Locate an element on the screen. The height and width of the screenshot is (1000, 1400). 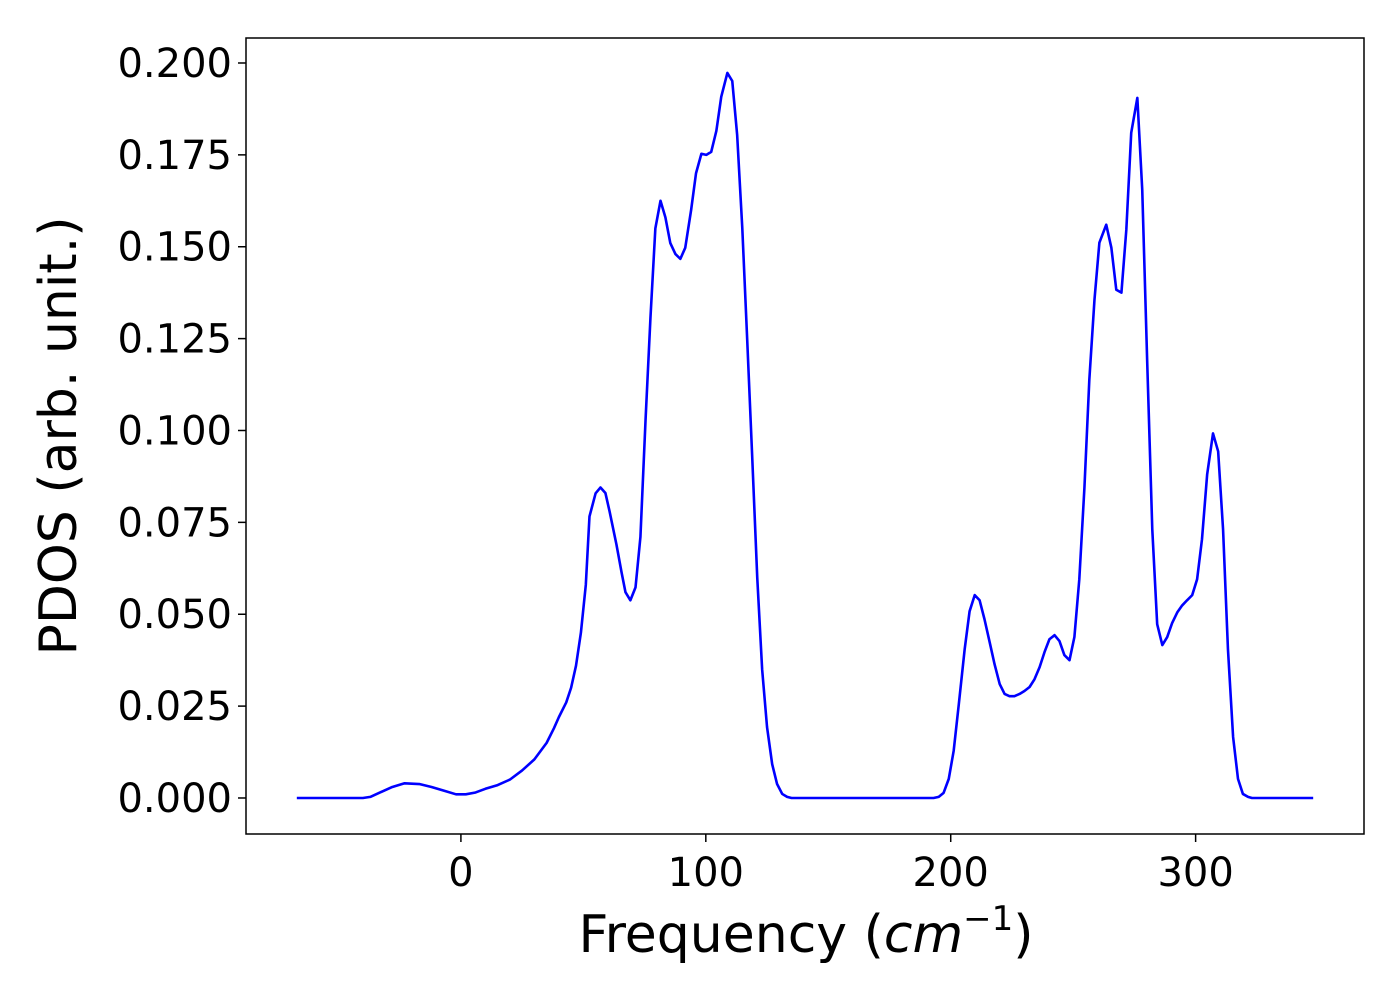
x-label-part: −1 is located at coordinates (988, 919).